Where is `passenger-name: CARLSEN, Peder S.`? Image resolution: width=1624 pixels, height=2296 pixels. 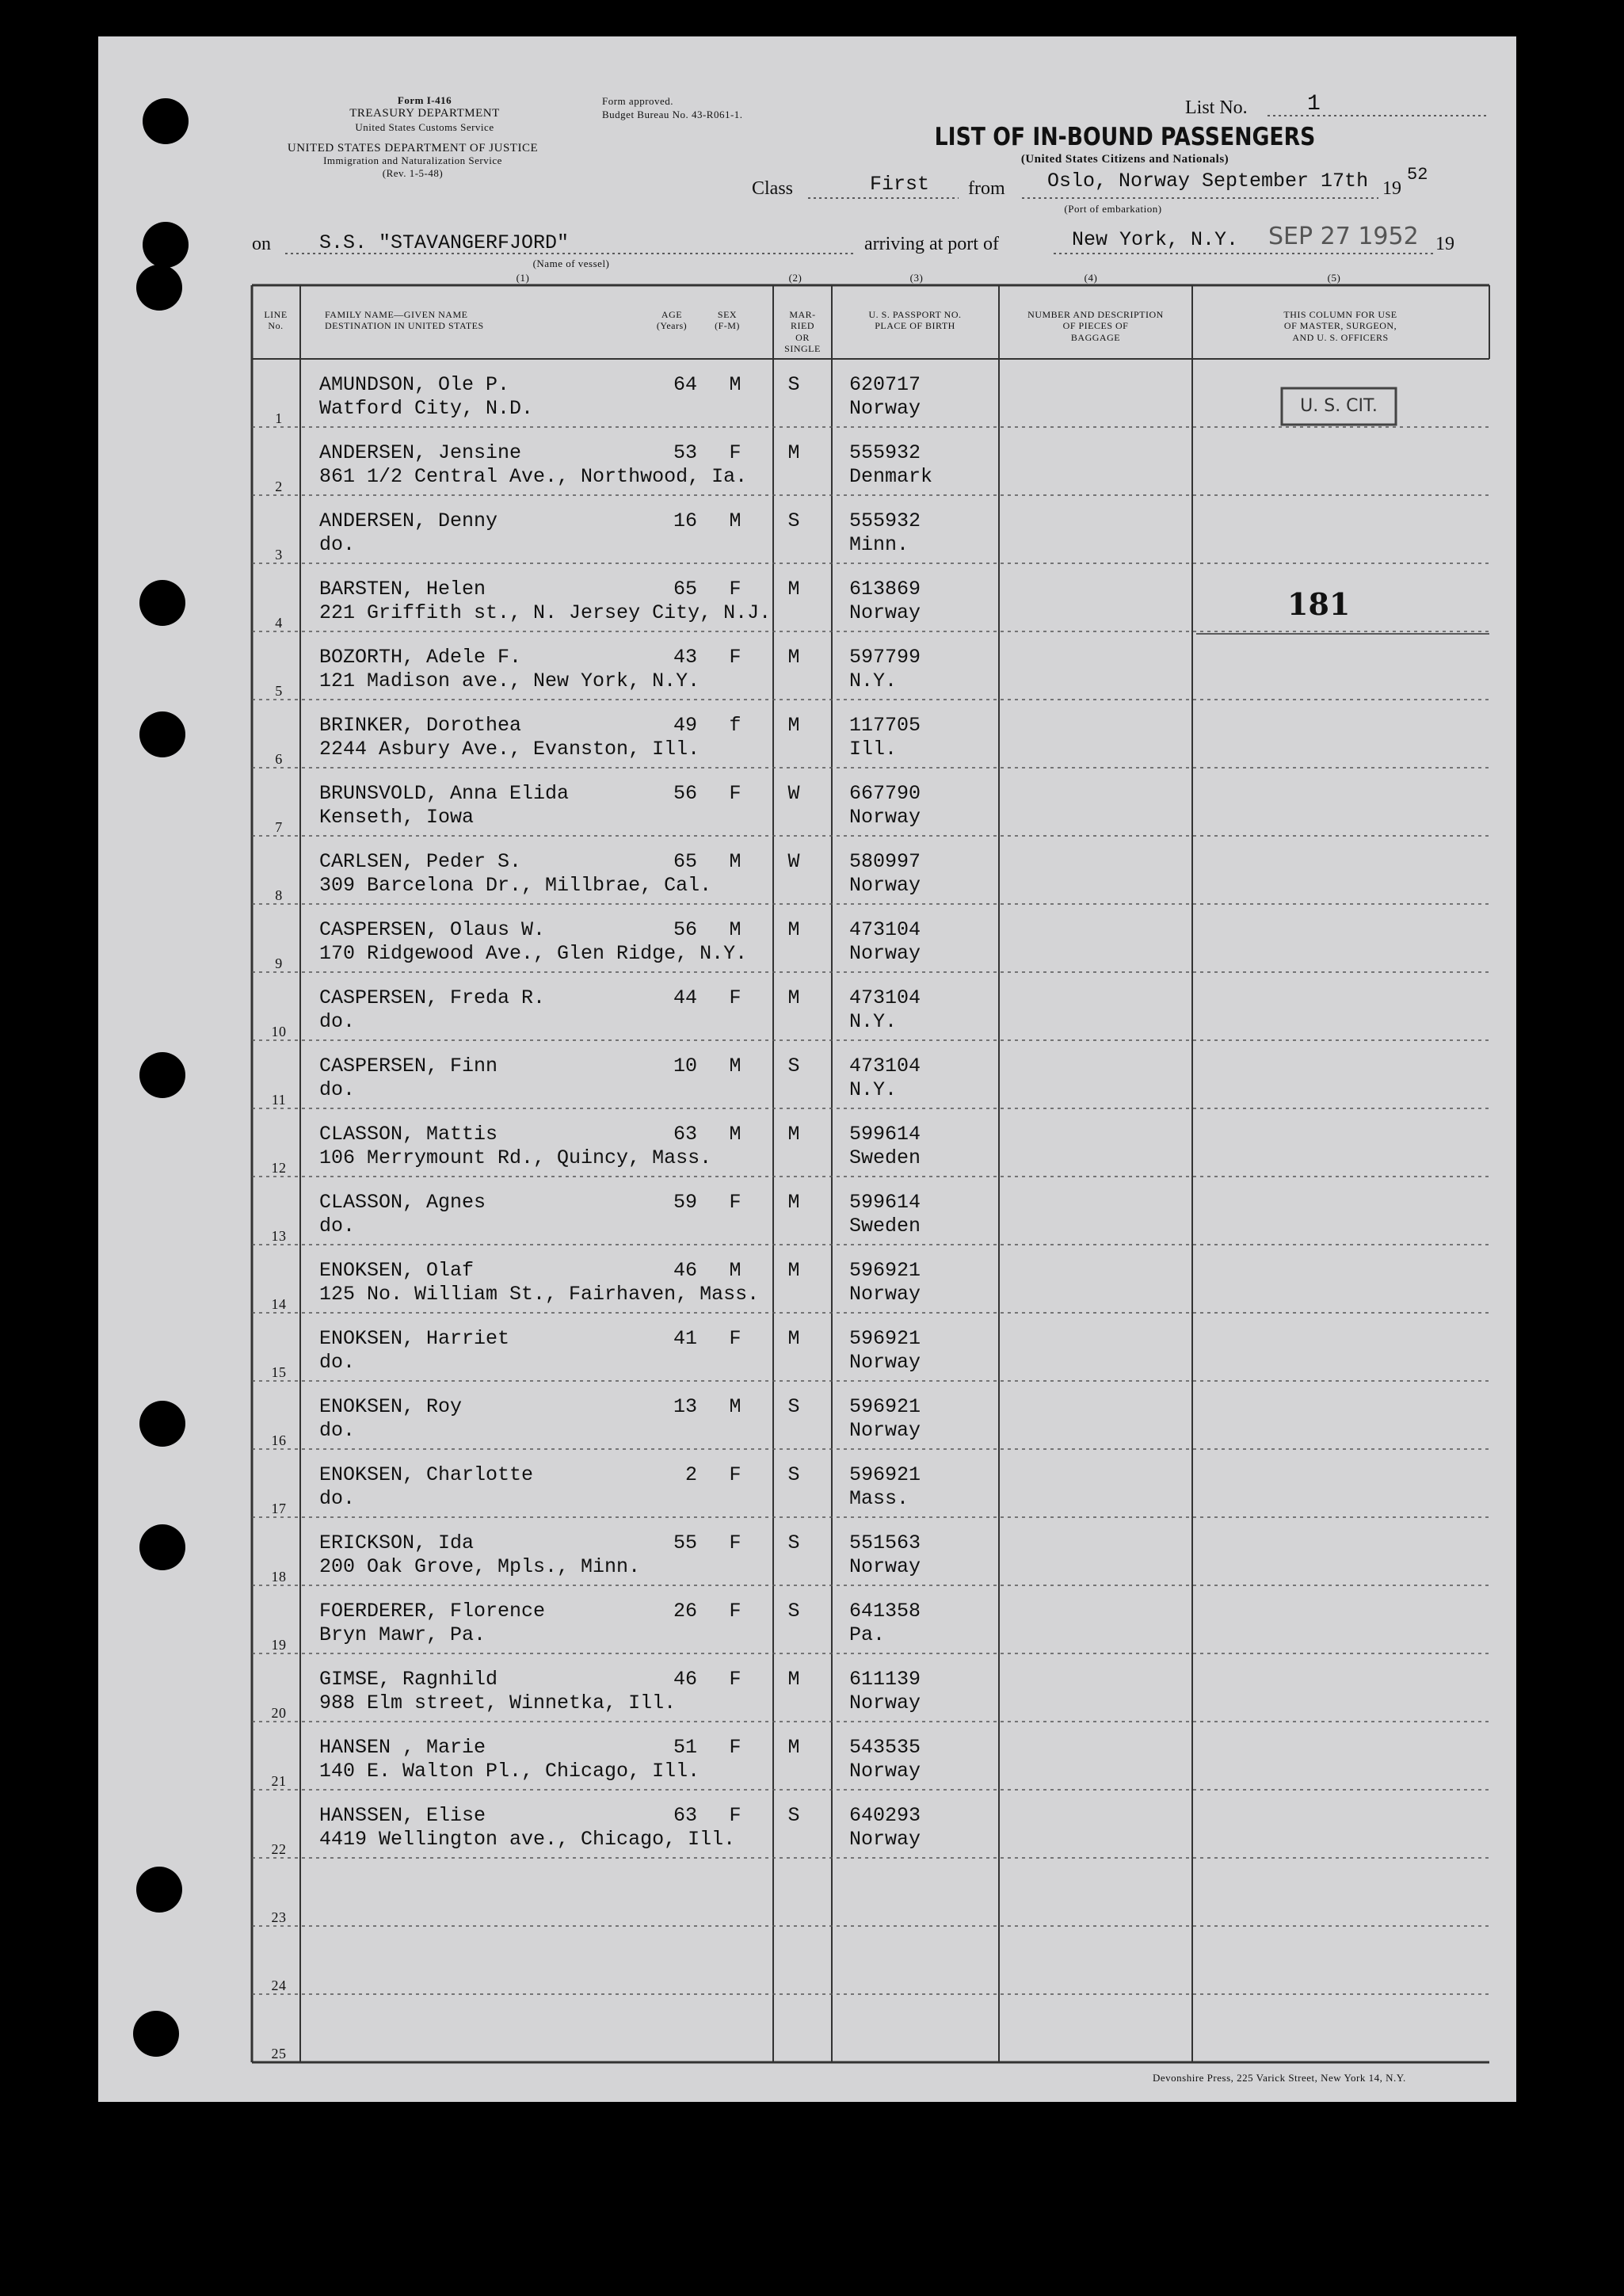
passenger-name: CARLSEN, Peder S. is located at coordinates (421, 861).